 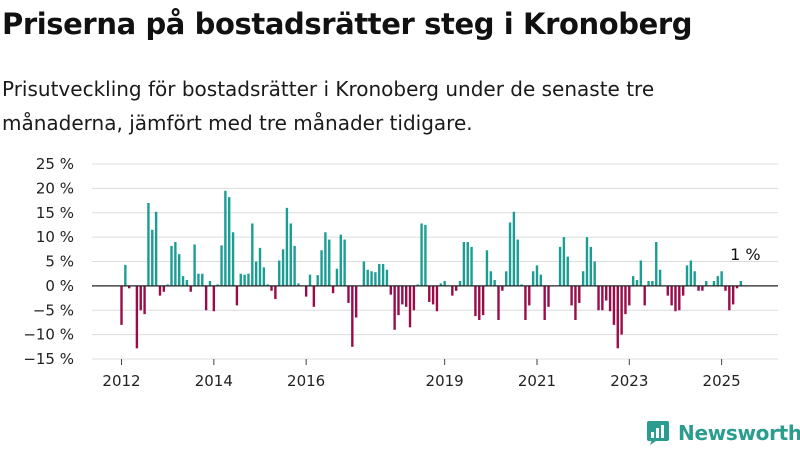 What do you see at coordinates (306, 381) in the screenshot?
I see `x-tick-label: 2016` at bounding box center [306, 381].